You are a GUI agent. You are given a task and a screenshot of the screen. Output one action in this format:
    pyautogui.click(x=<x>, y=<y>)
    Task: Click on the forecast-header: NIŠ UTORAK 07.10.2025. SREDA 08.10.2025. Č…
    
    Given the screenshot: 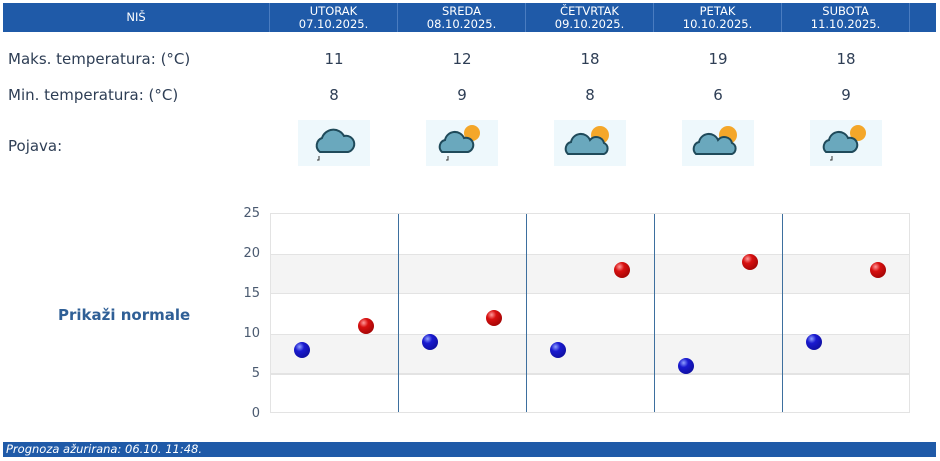 What is the action you would take?
    pyautogui.click(x=469, y=17)
    